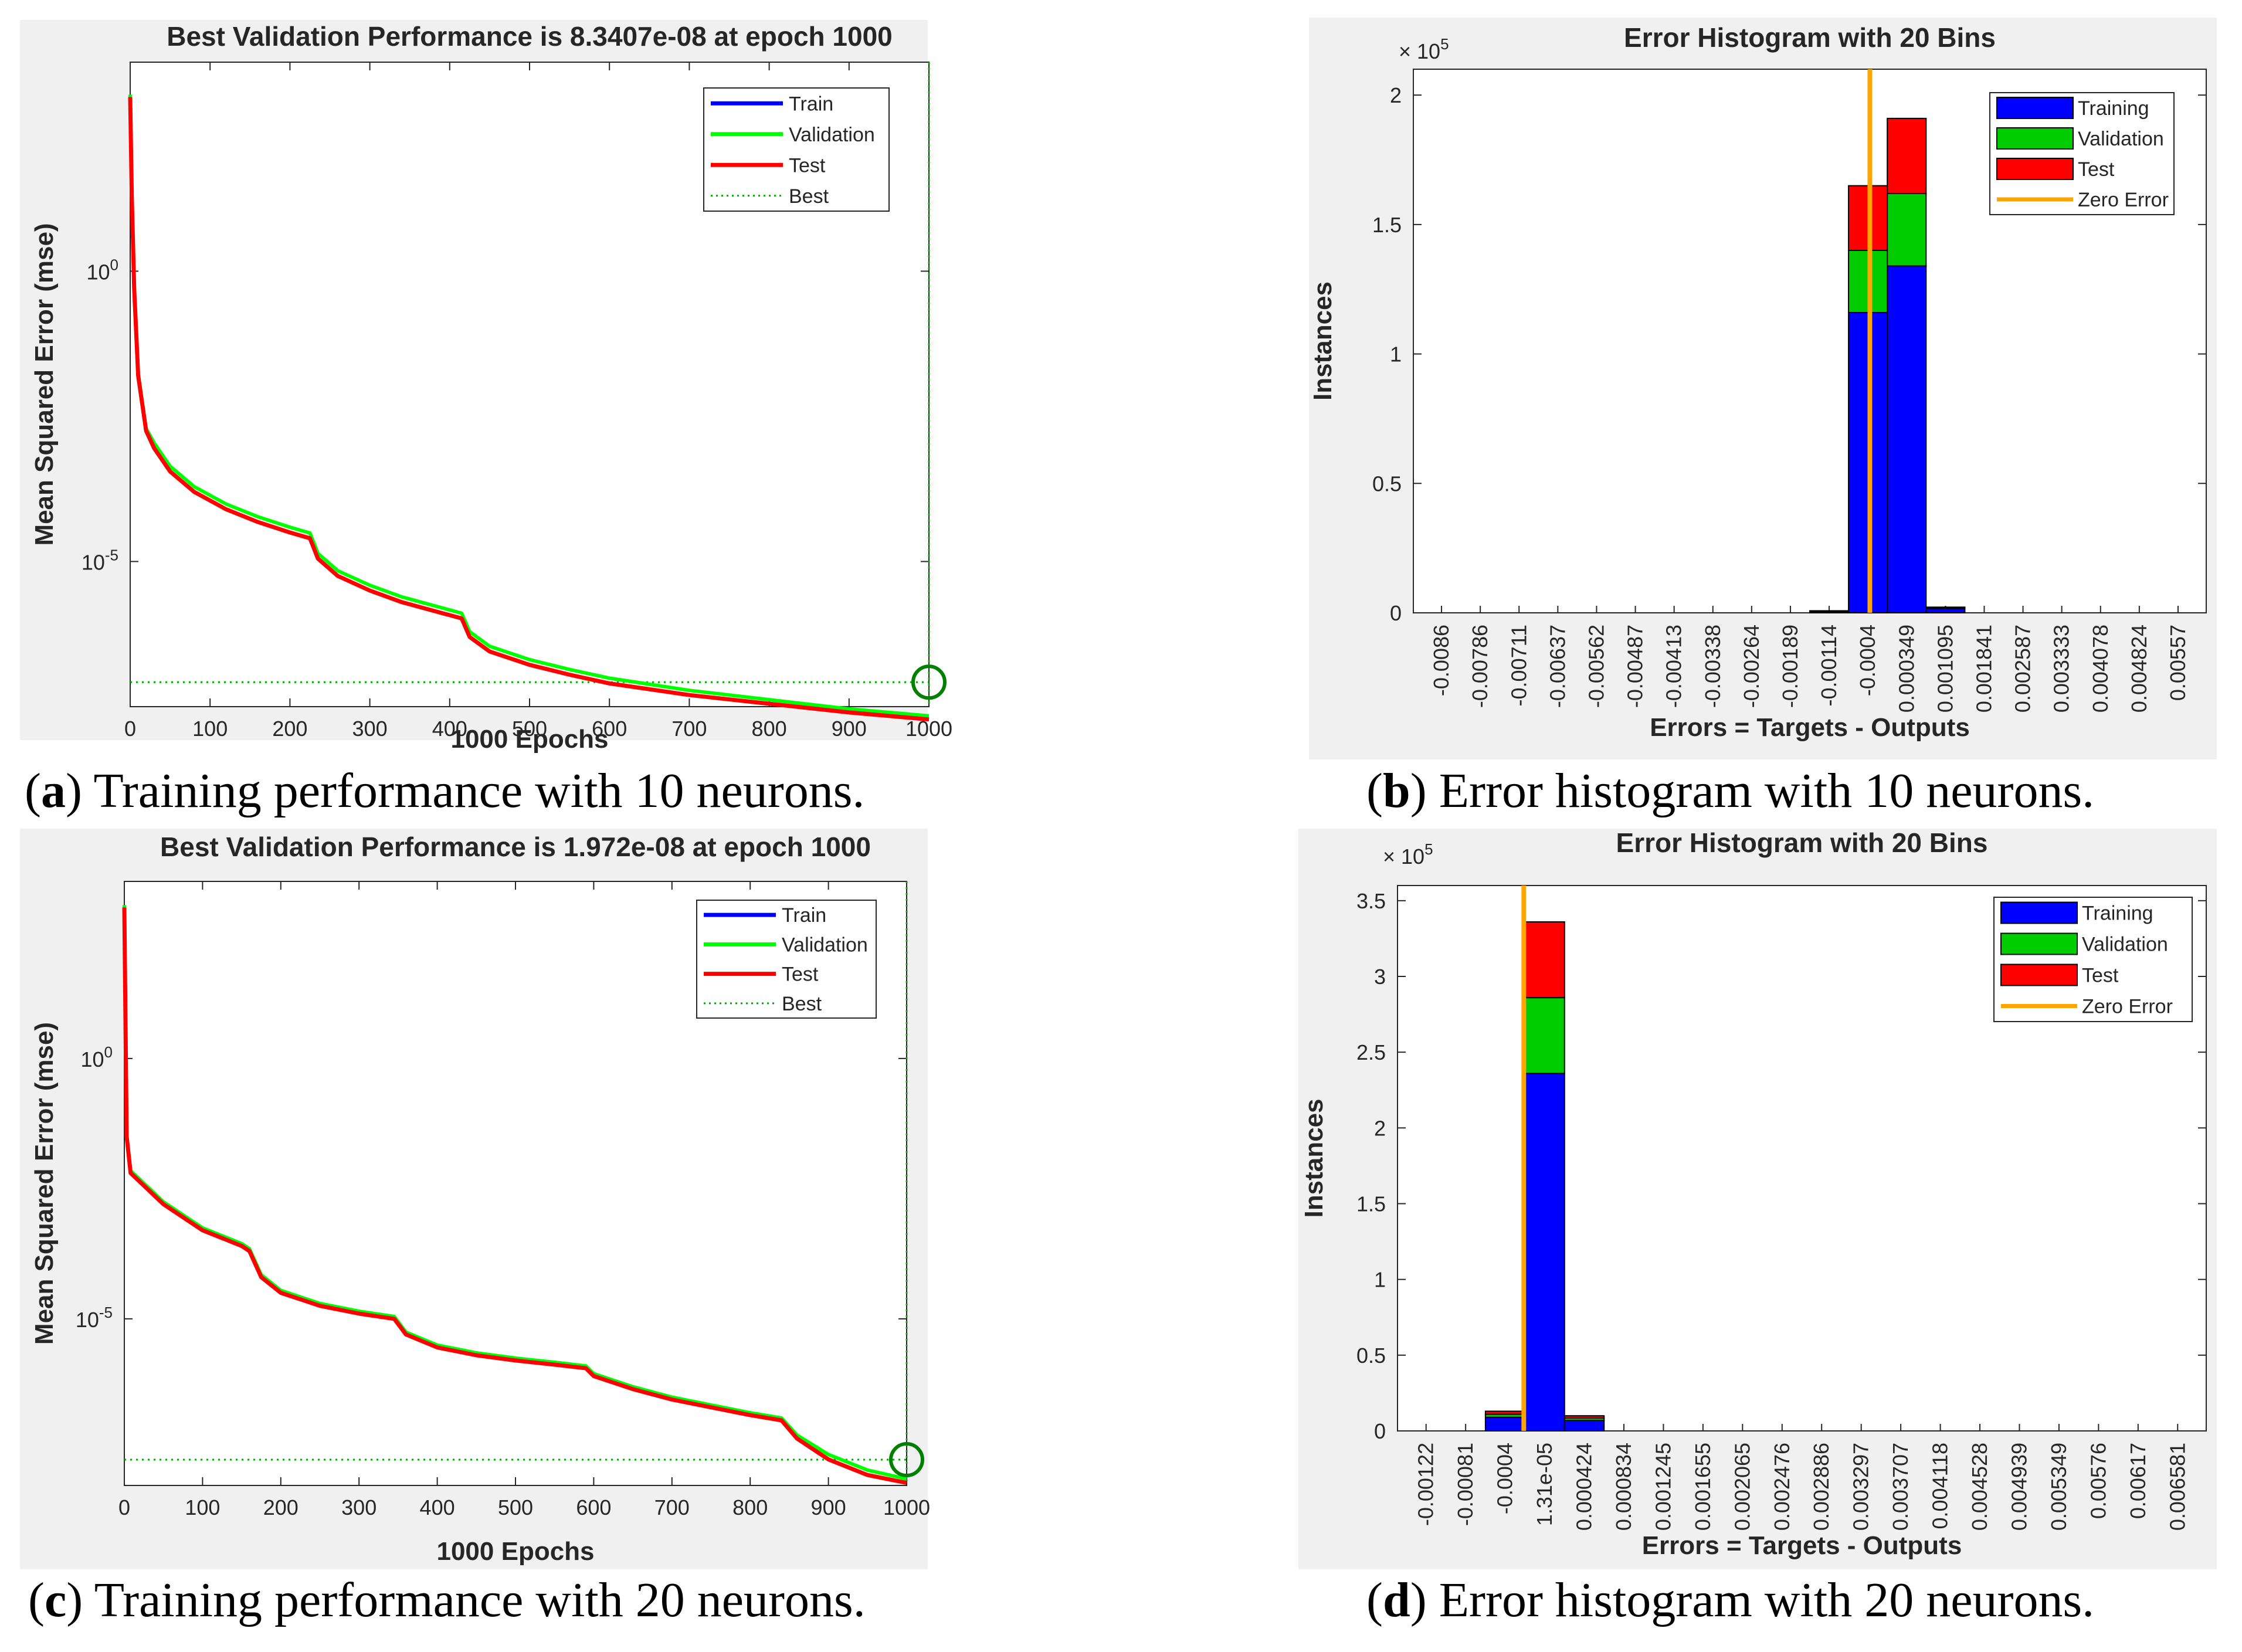  I want to click on x-tick-label: 0.000424, so click(1584, 1487).